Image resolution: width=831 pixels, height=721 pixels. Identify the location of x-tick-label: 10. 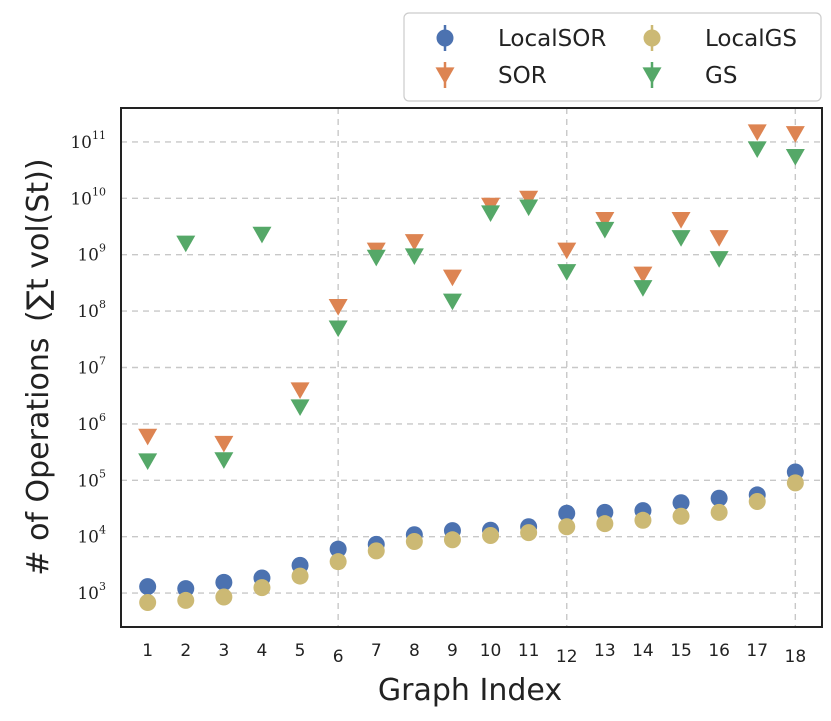
(491, 651).